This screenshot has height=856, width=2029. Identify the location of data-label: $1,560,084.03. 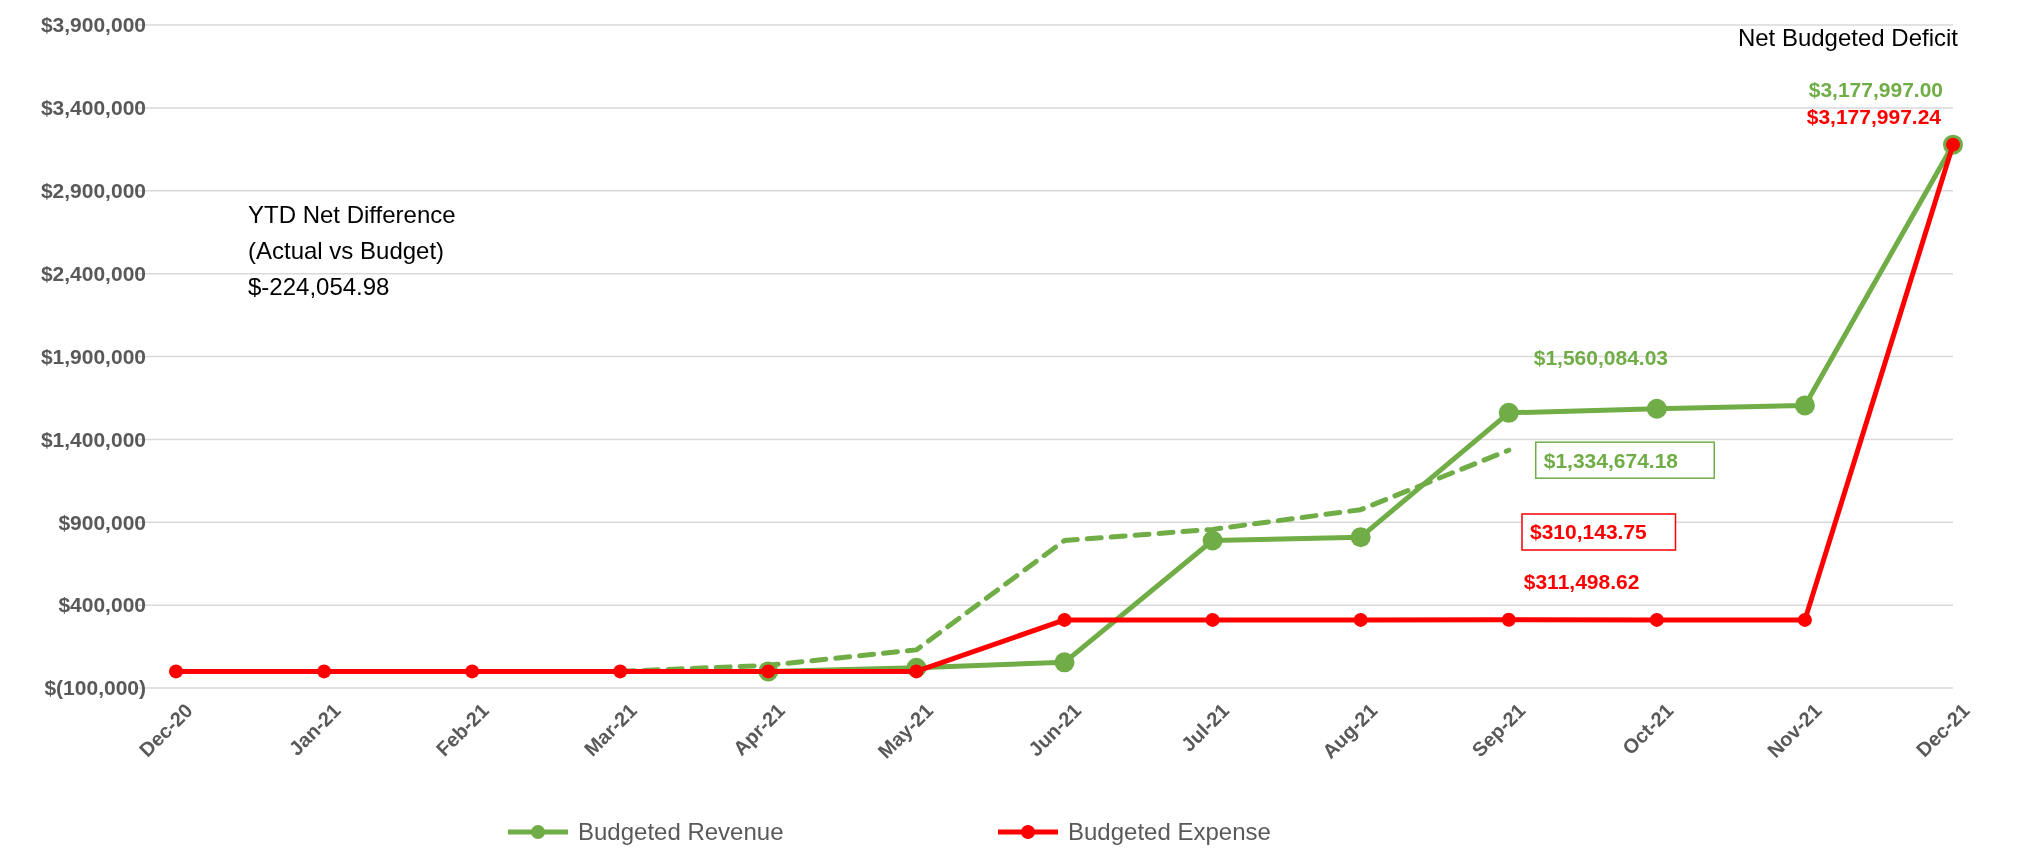
(1601, 358).